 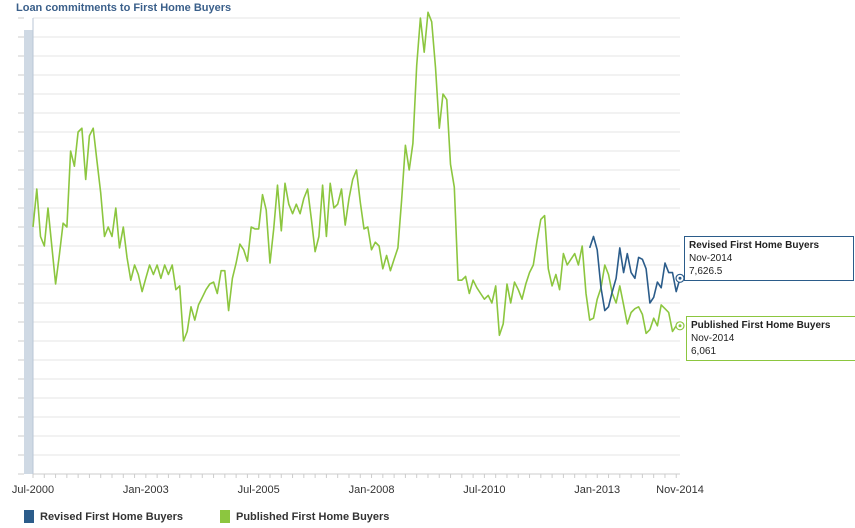 I want to click on end-marker-published-dot, so click(x=680, y=326).